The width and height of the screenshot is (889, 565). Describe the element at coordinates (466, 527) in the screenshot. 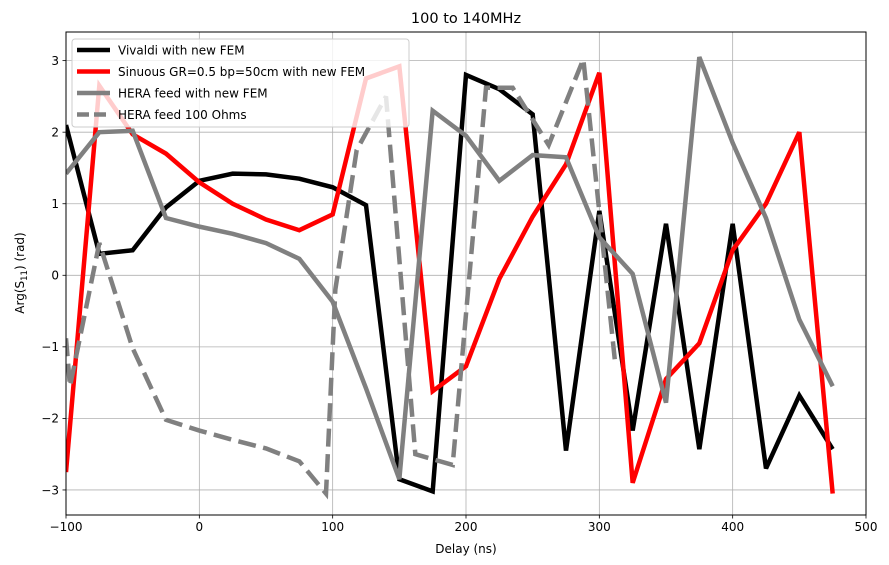

I see `x-tick-label: 200` at that location.